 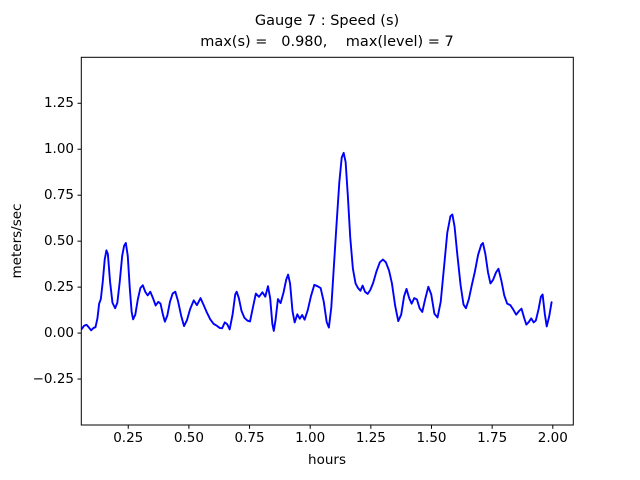 I want to click on chart-subtitle: max(s) = 0.980, max(level) = 7, so click(x=327, y=42).